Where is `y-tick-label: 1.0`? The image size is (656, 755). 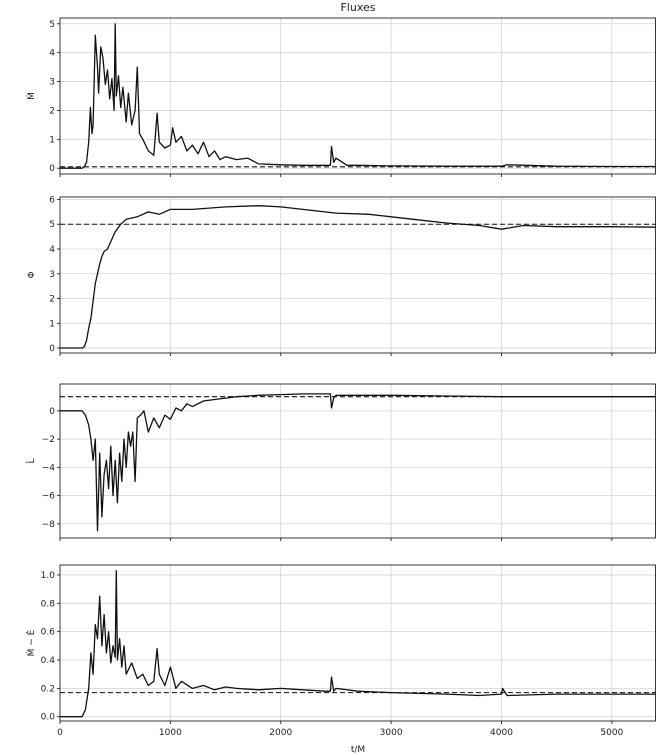
y-tick-label: 1.0 is located at coordinates (48, 576).